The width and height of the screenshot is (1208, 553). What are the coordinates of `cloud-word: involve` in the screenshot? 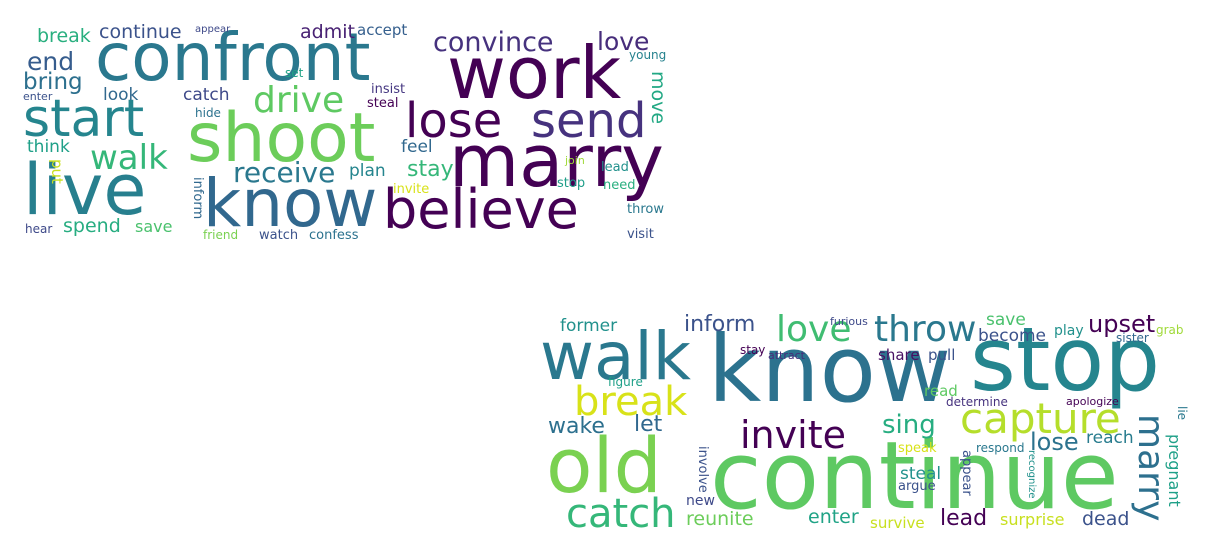 It's located at (702, 469).